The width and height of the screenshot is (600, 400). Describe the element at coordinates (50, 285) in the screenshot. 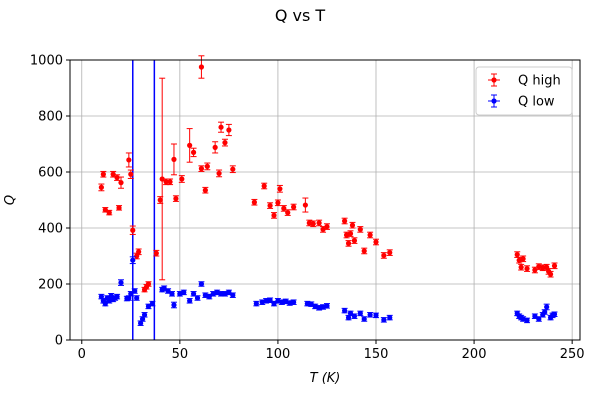

I see `y-tick-label: 200` at that location.